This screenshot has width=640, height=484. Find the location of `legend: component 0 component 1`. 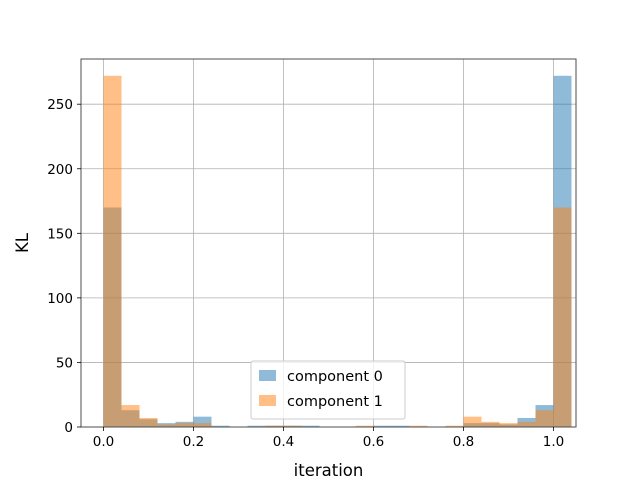

legend: component 0 component 1 is located at coordinates (328, 390).